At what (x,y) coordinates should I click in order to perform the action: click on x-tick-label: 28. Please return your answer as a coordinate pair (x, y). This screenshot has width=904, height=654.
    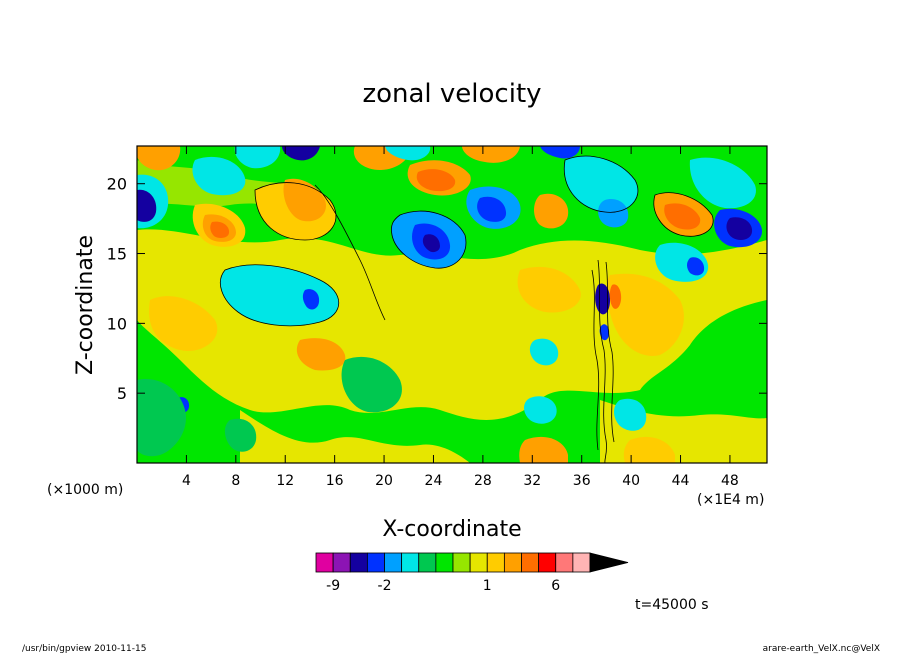
    Looking at the image, I should click on (483, 481).